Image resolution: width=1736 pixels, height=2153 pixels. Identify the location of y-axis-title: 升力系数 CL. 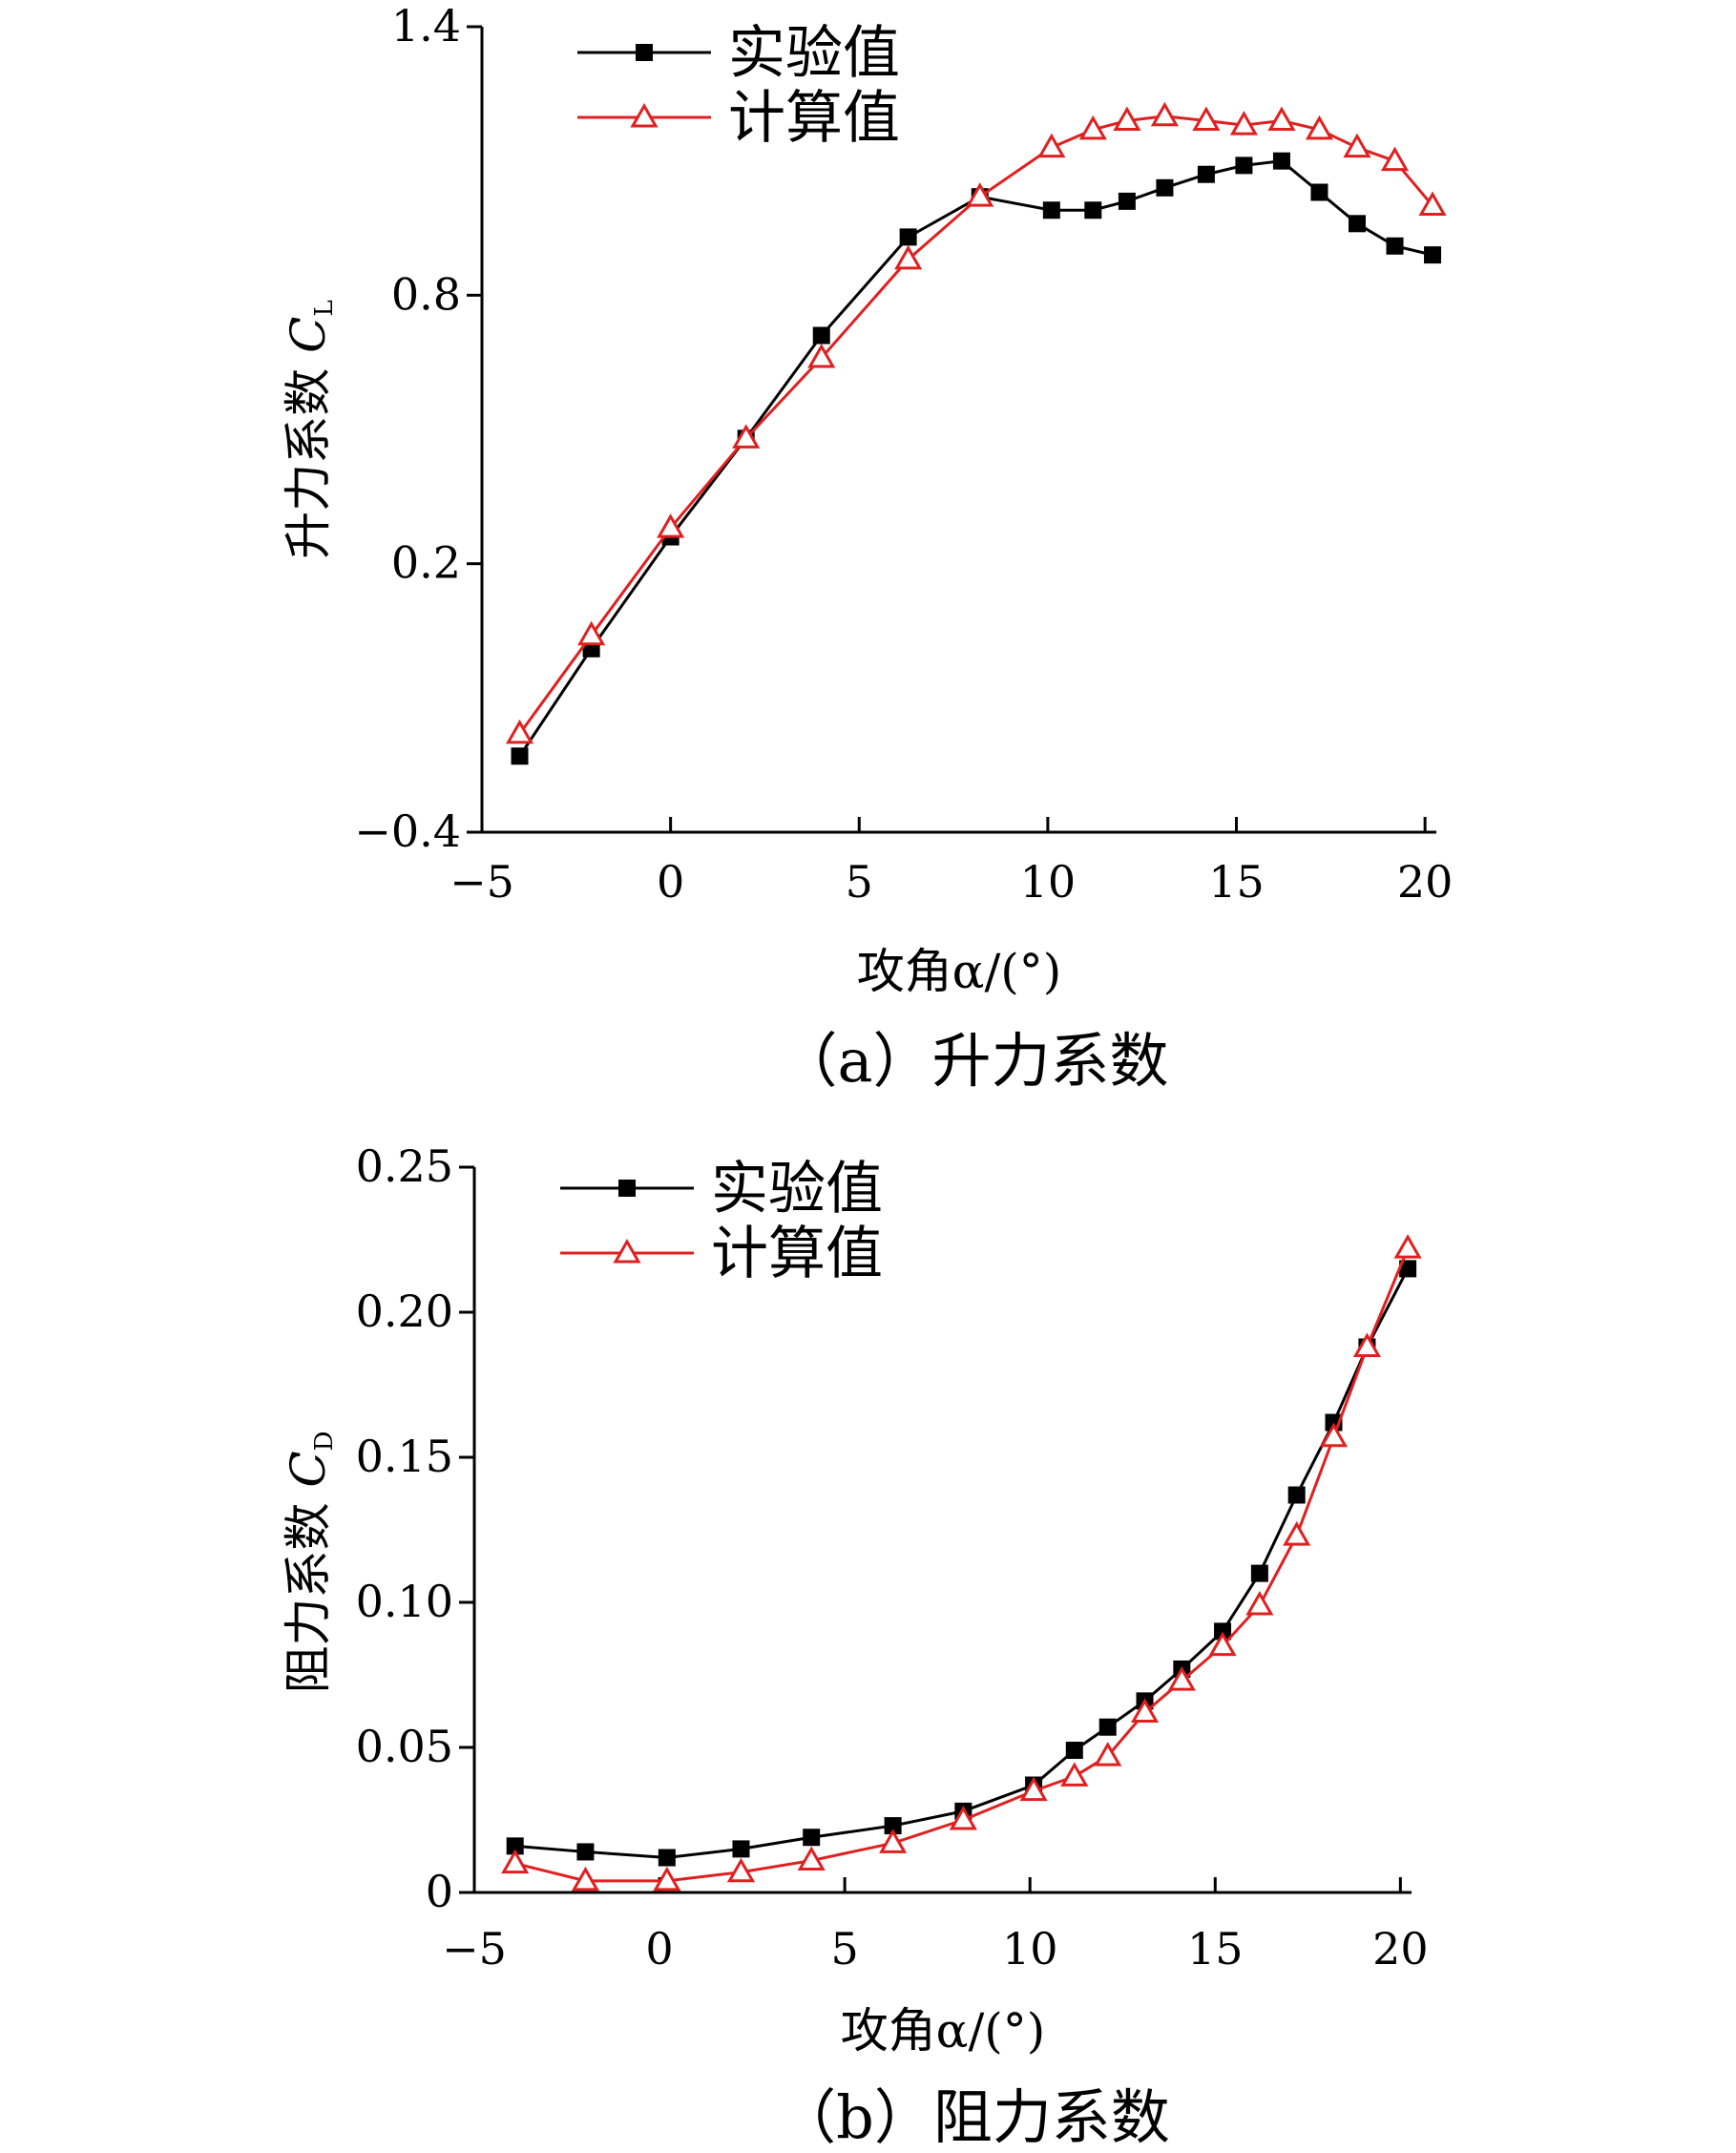
(310, 429).